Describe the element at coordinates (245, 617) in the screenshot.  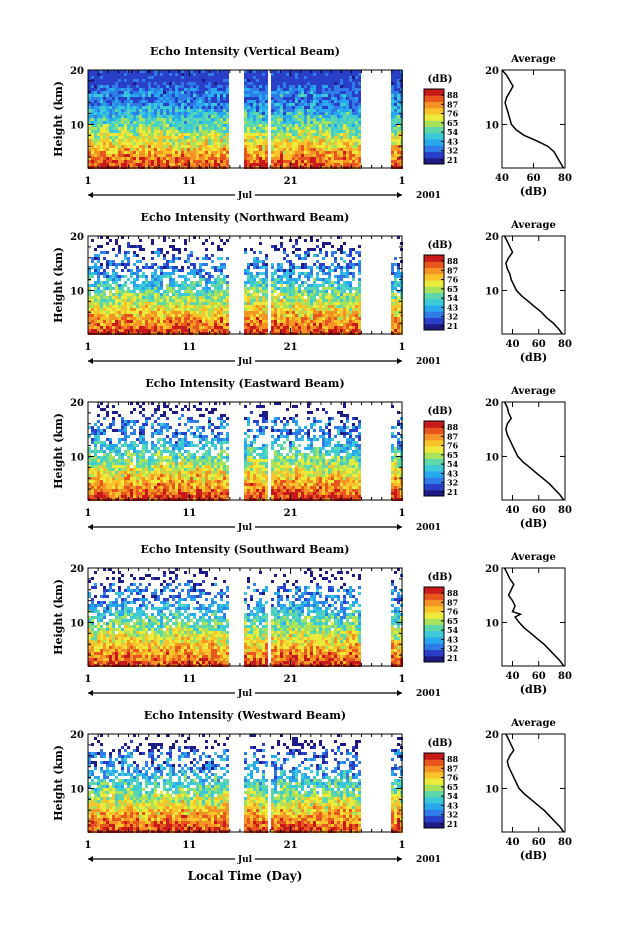
I see `plot-frame` at that location.